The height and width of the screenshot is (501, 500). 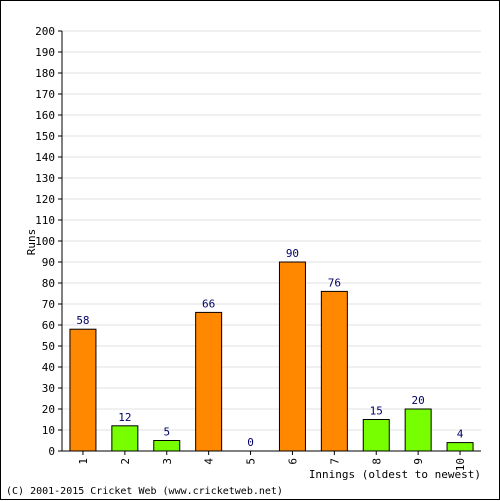 What do you see at coordinates (124, 417) in the screenshot?
I see `data-label: 12` at bounding box center [124, 417].